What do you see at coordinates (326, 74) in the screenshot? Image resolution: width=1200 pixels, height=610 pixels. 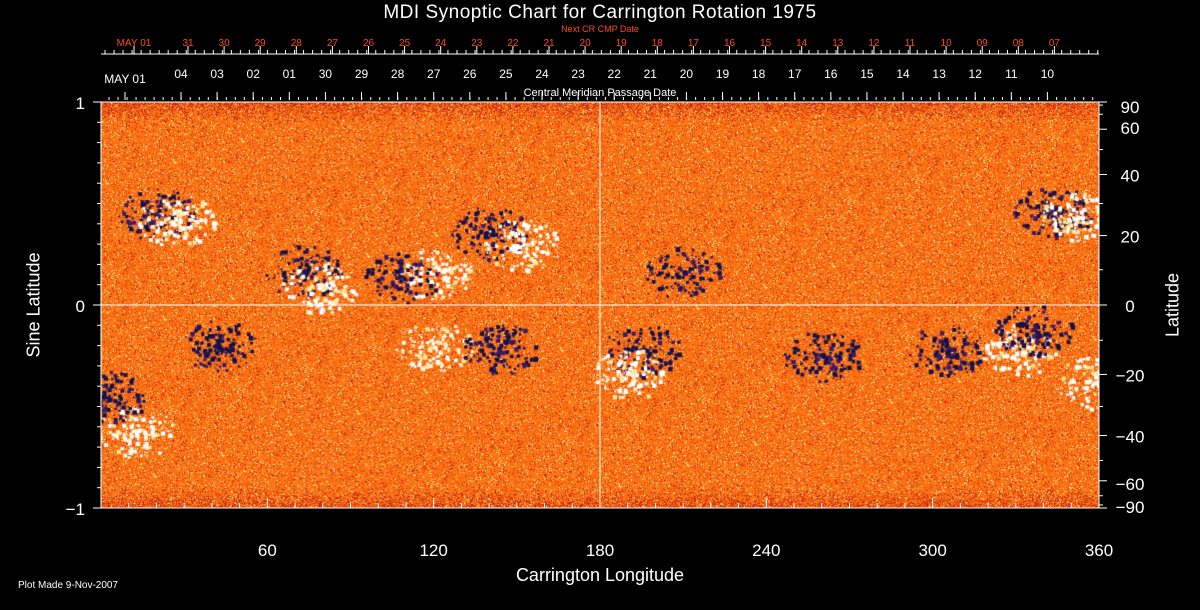 I see `cmp-date-label: 30` at bounding box center [326, 74].